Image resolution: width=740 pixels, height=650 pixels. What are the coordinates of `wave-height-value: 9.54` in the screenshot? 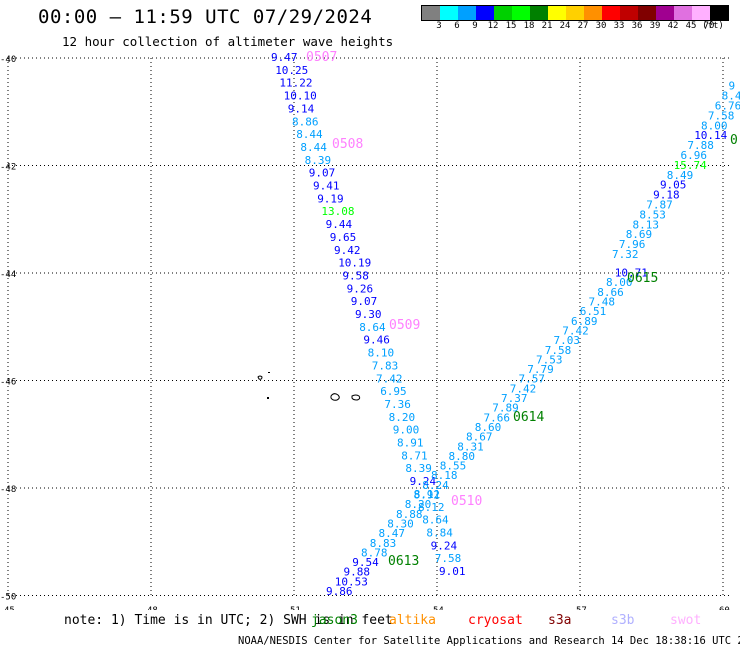 It's located at (365, 562).